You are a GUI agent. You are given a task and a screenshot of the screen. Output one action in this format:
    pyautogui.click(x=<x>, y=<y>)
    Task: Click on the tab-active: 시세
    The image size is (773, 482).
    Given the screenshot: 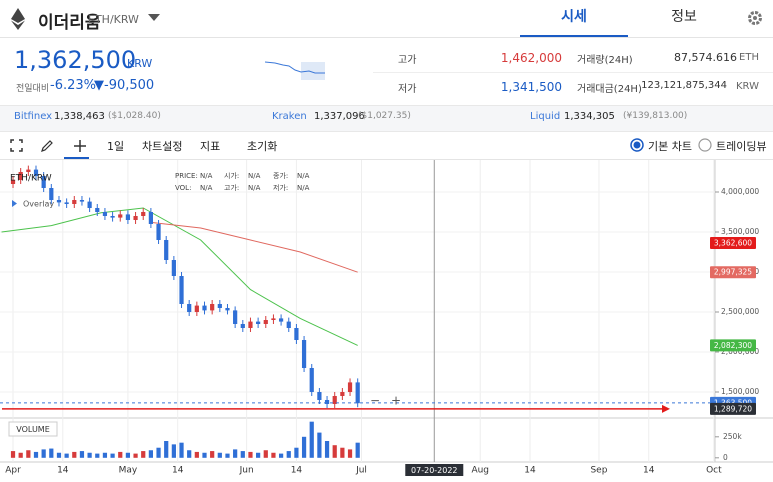 What is the action you would take?
    pyautogui.click(x=574, y=18)
    